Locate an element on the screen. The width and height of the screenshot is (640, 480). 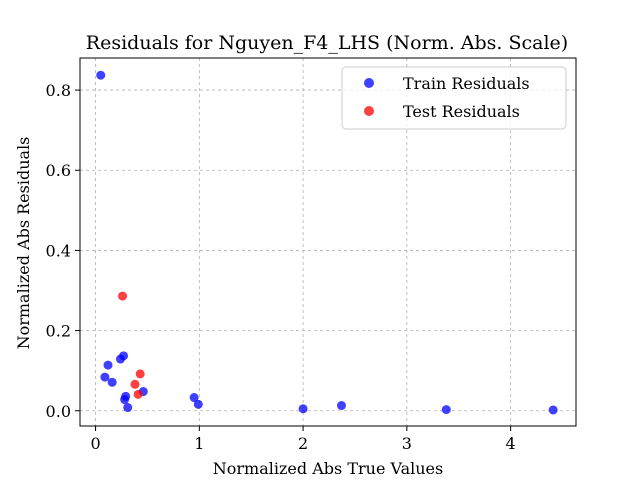
legend-label-train: Train Residuals is located at coordinates (466, 83).